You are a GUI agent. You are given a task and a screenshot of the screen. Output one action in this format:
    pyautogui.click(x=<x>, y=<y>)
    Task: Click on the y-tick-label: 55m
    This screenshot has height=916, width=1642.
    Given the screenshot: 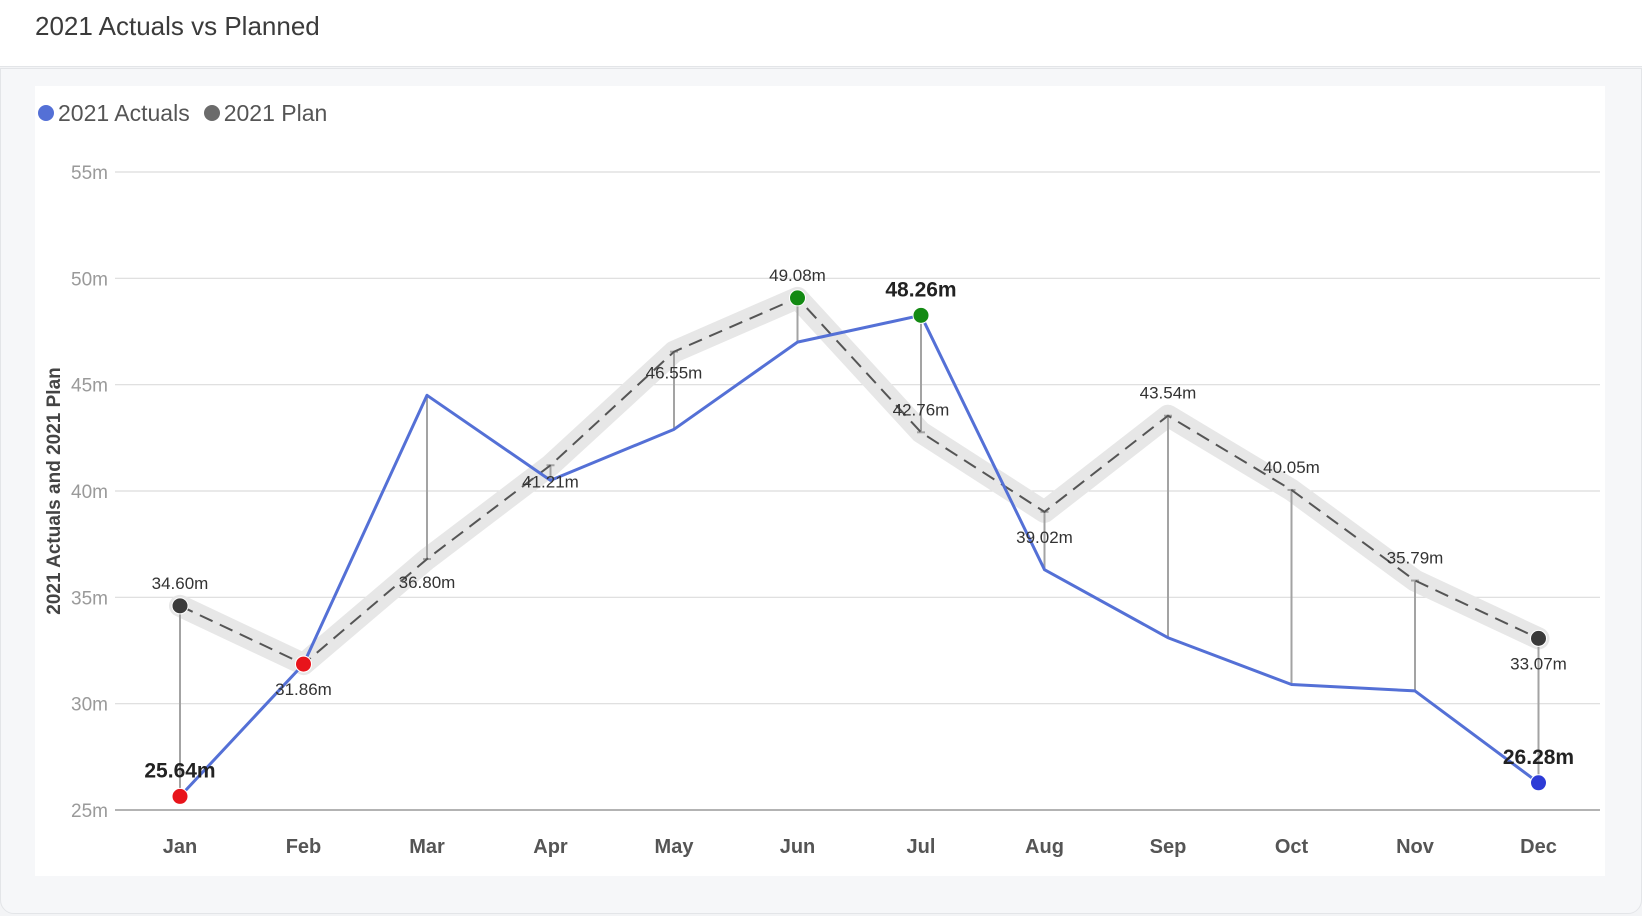 What is the action you would take?
    pyautogui.click(x=89, y=173)
    